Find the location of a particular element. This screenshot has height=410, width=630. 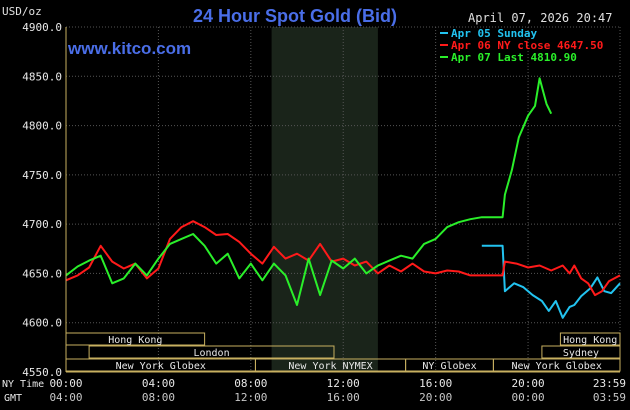

shaded-nymex-session is located at coordinates (324, 199).